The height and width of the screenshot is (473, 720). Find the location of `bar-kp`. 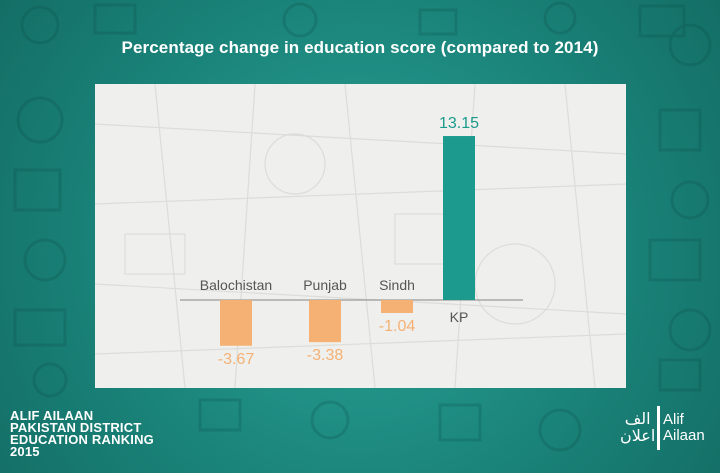

bar-kp is located at coordinates (459, 218).